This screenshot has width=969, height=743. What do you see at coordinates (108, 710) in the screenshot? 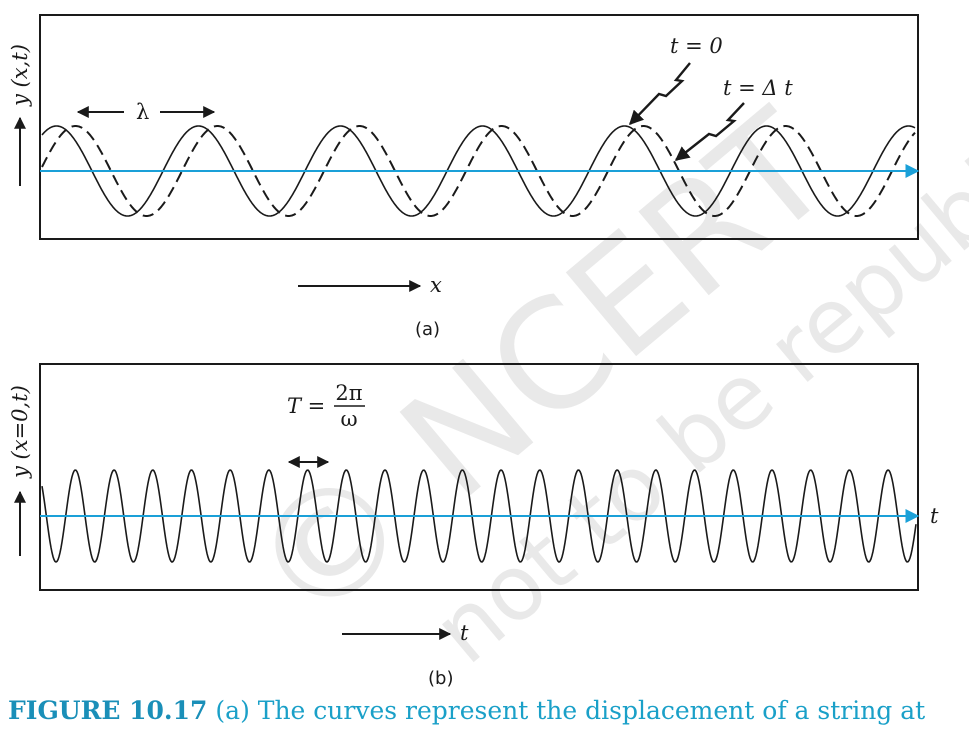
I see `figure-number: FIGURE 10.17` at bounding box center [108, 710].